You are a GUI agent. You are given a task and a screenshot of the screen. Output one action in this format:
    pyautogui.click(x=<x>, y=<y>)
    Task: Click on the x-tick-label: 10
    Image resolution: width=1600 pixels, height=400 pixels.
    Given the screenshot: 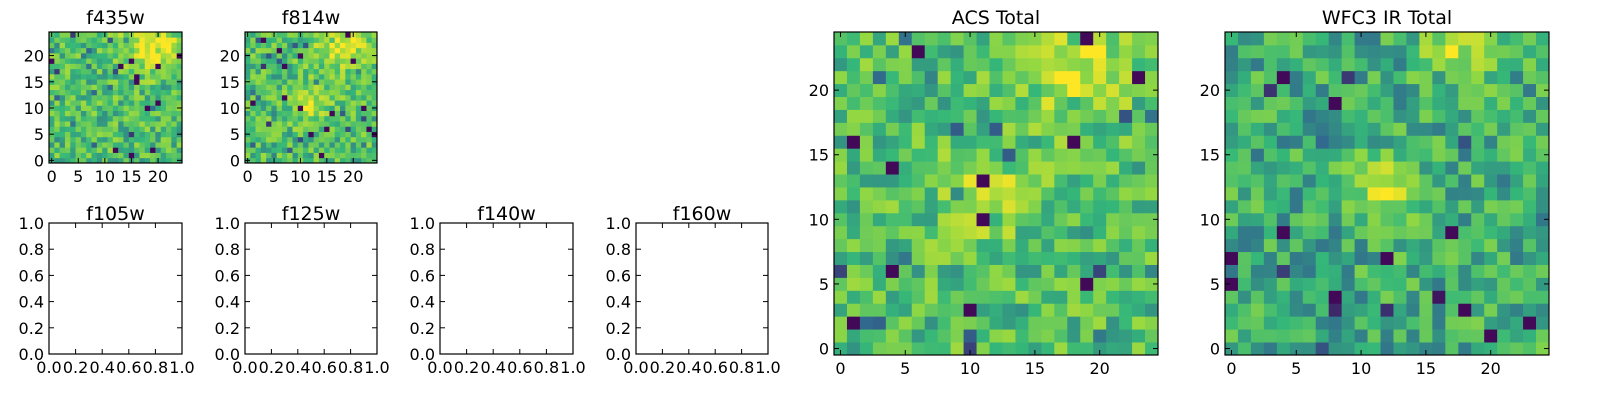 What is the action you would take?
    pyautogui.click(x=105, y=176)
    